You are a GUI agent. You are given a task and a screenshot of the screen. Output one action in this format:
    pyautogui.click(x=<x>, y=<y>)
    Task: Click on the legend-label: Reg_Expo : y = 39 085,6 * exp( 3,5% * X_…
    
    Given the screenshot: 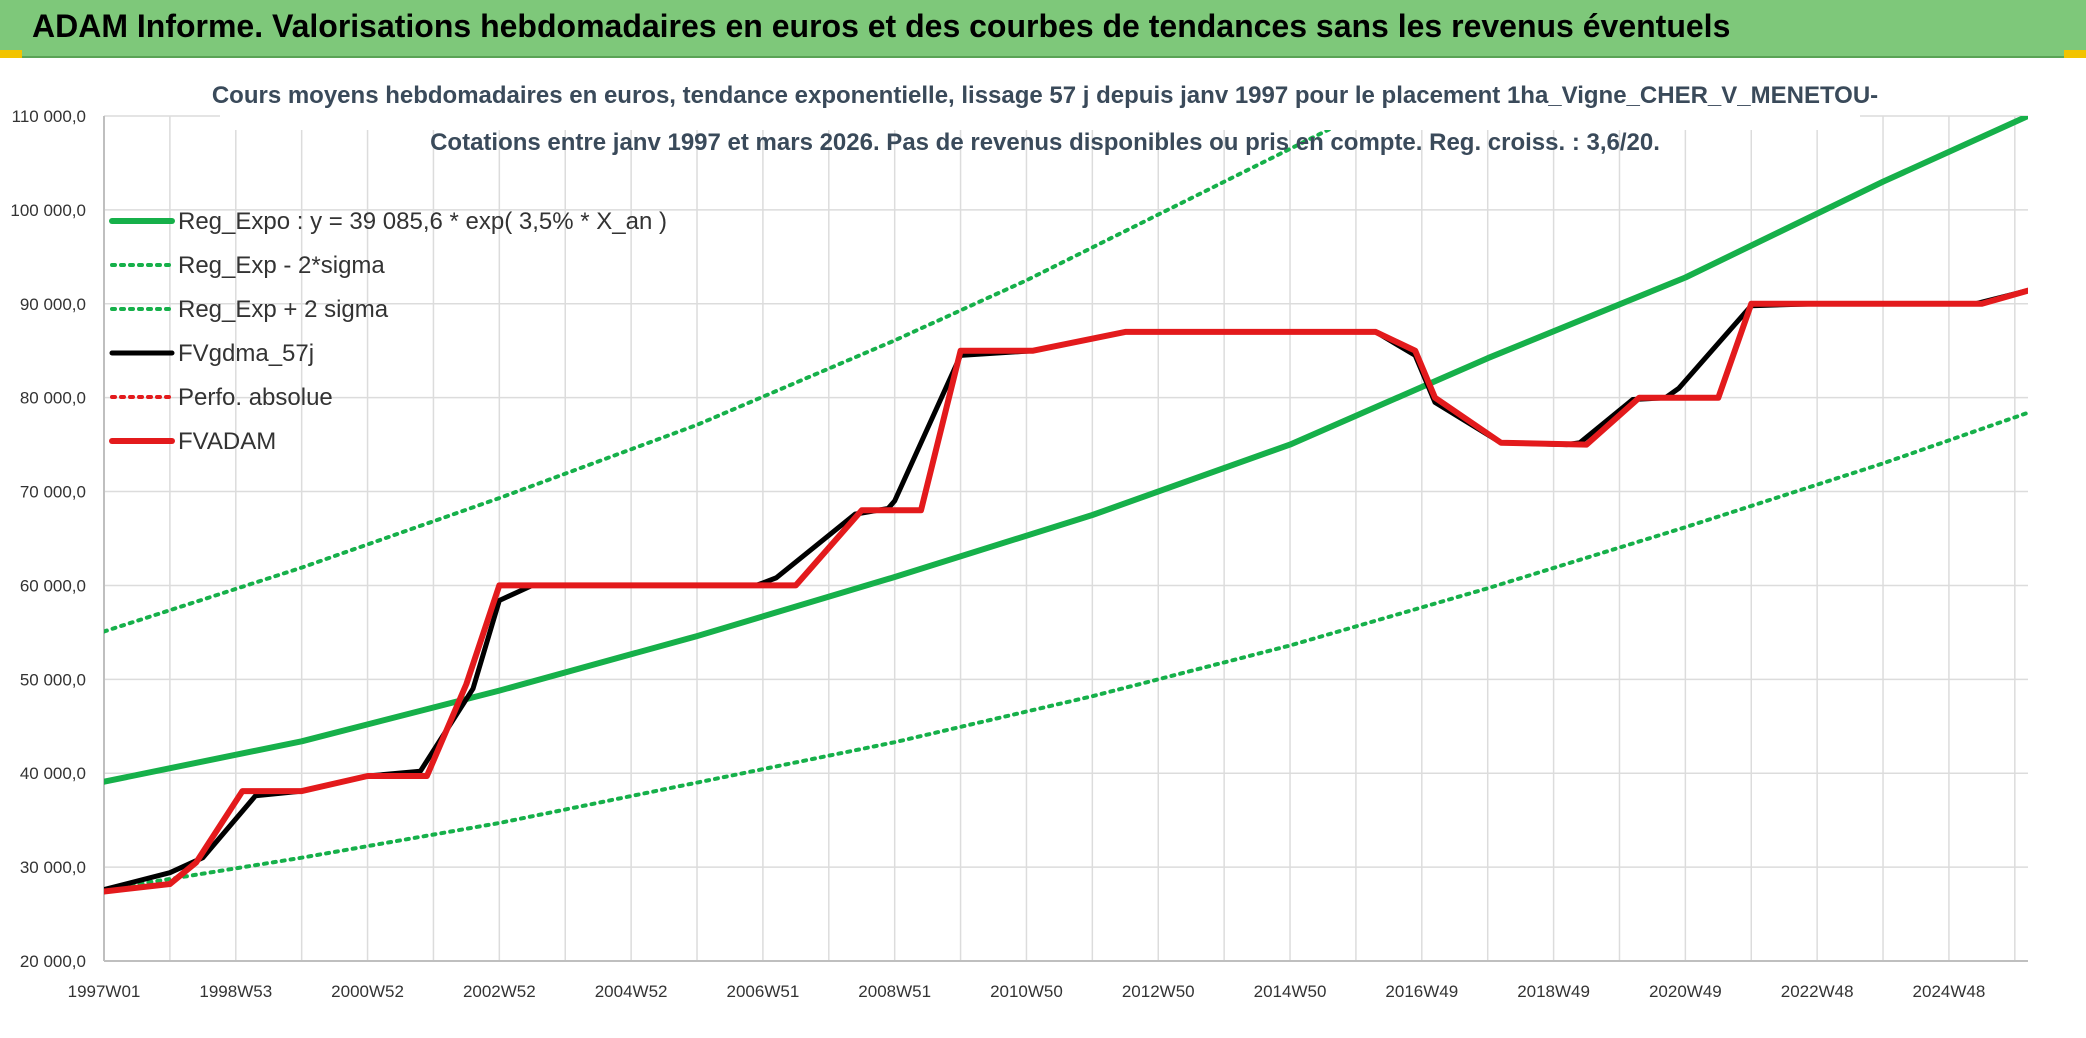 What is the action you would take?
    pyautogui.click(x=422, y=221)
    